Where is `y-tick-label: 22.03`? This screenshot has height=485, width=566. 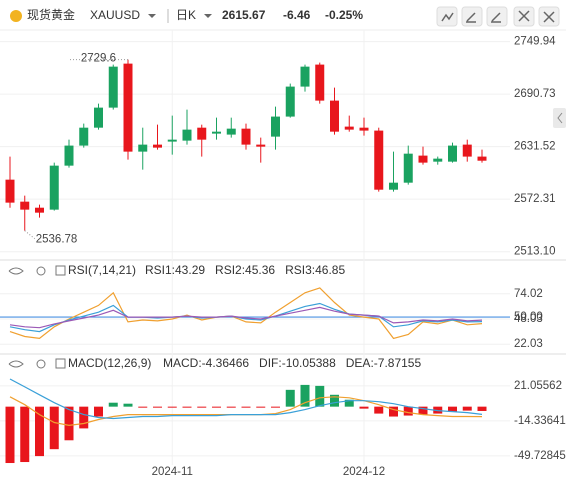 y-tick-label: 22.03 is located at coordinates (528, 344).